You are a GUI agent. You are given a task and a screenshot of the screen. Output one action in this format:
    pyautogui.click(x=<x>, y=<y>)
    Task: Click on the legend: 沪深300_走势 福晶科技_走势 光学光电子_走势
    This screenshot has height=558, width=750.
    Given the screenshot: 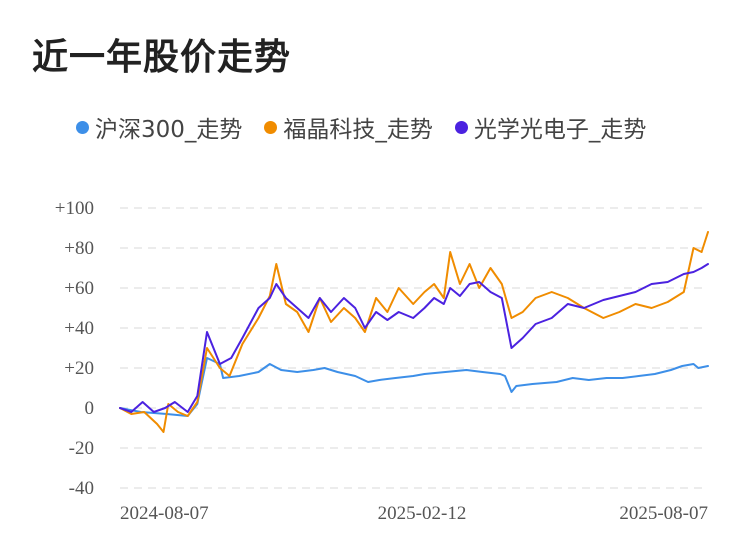 What is the action you would take?
    pyautogui.click(x=361, y=127)
    